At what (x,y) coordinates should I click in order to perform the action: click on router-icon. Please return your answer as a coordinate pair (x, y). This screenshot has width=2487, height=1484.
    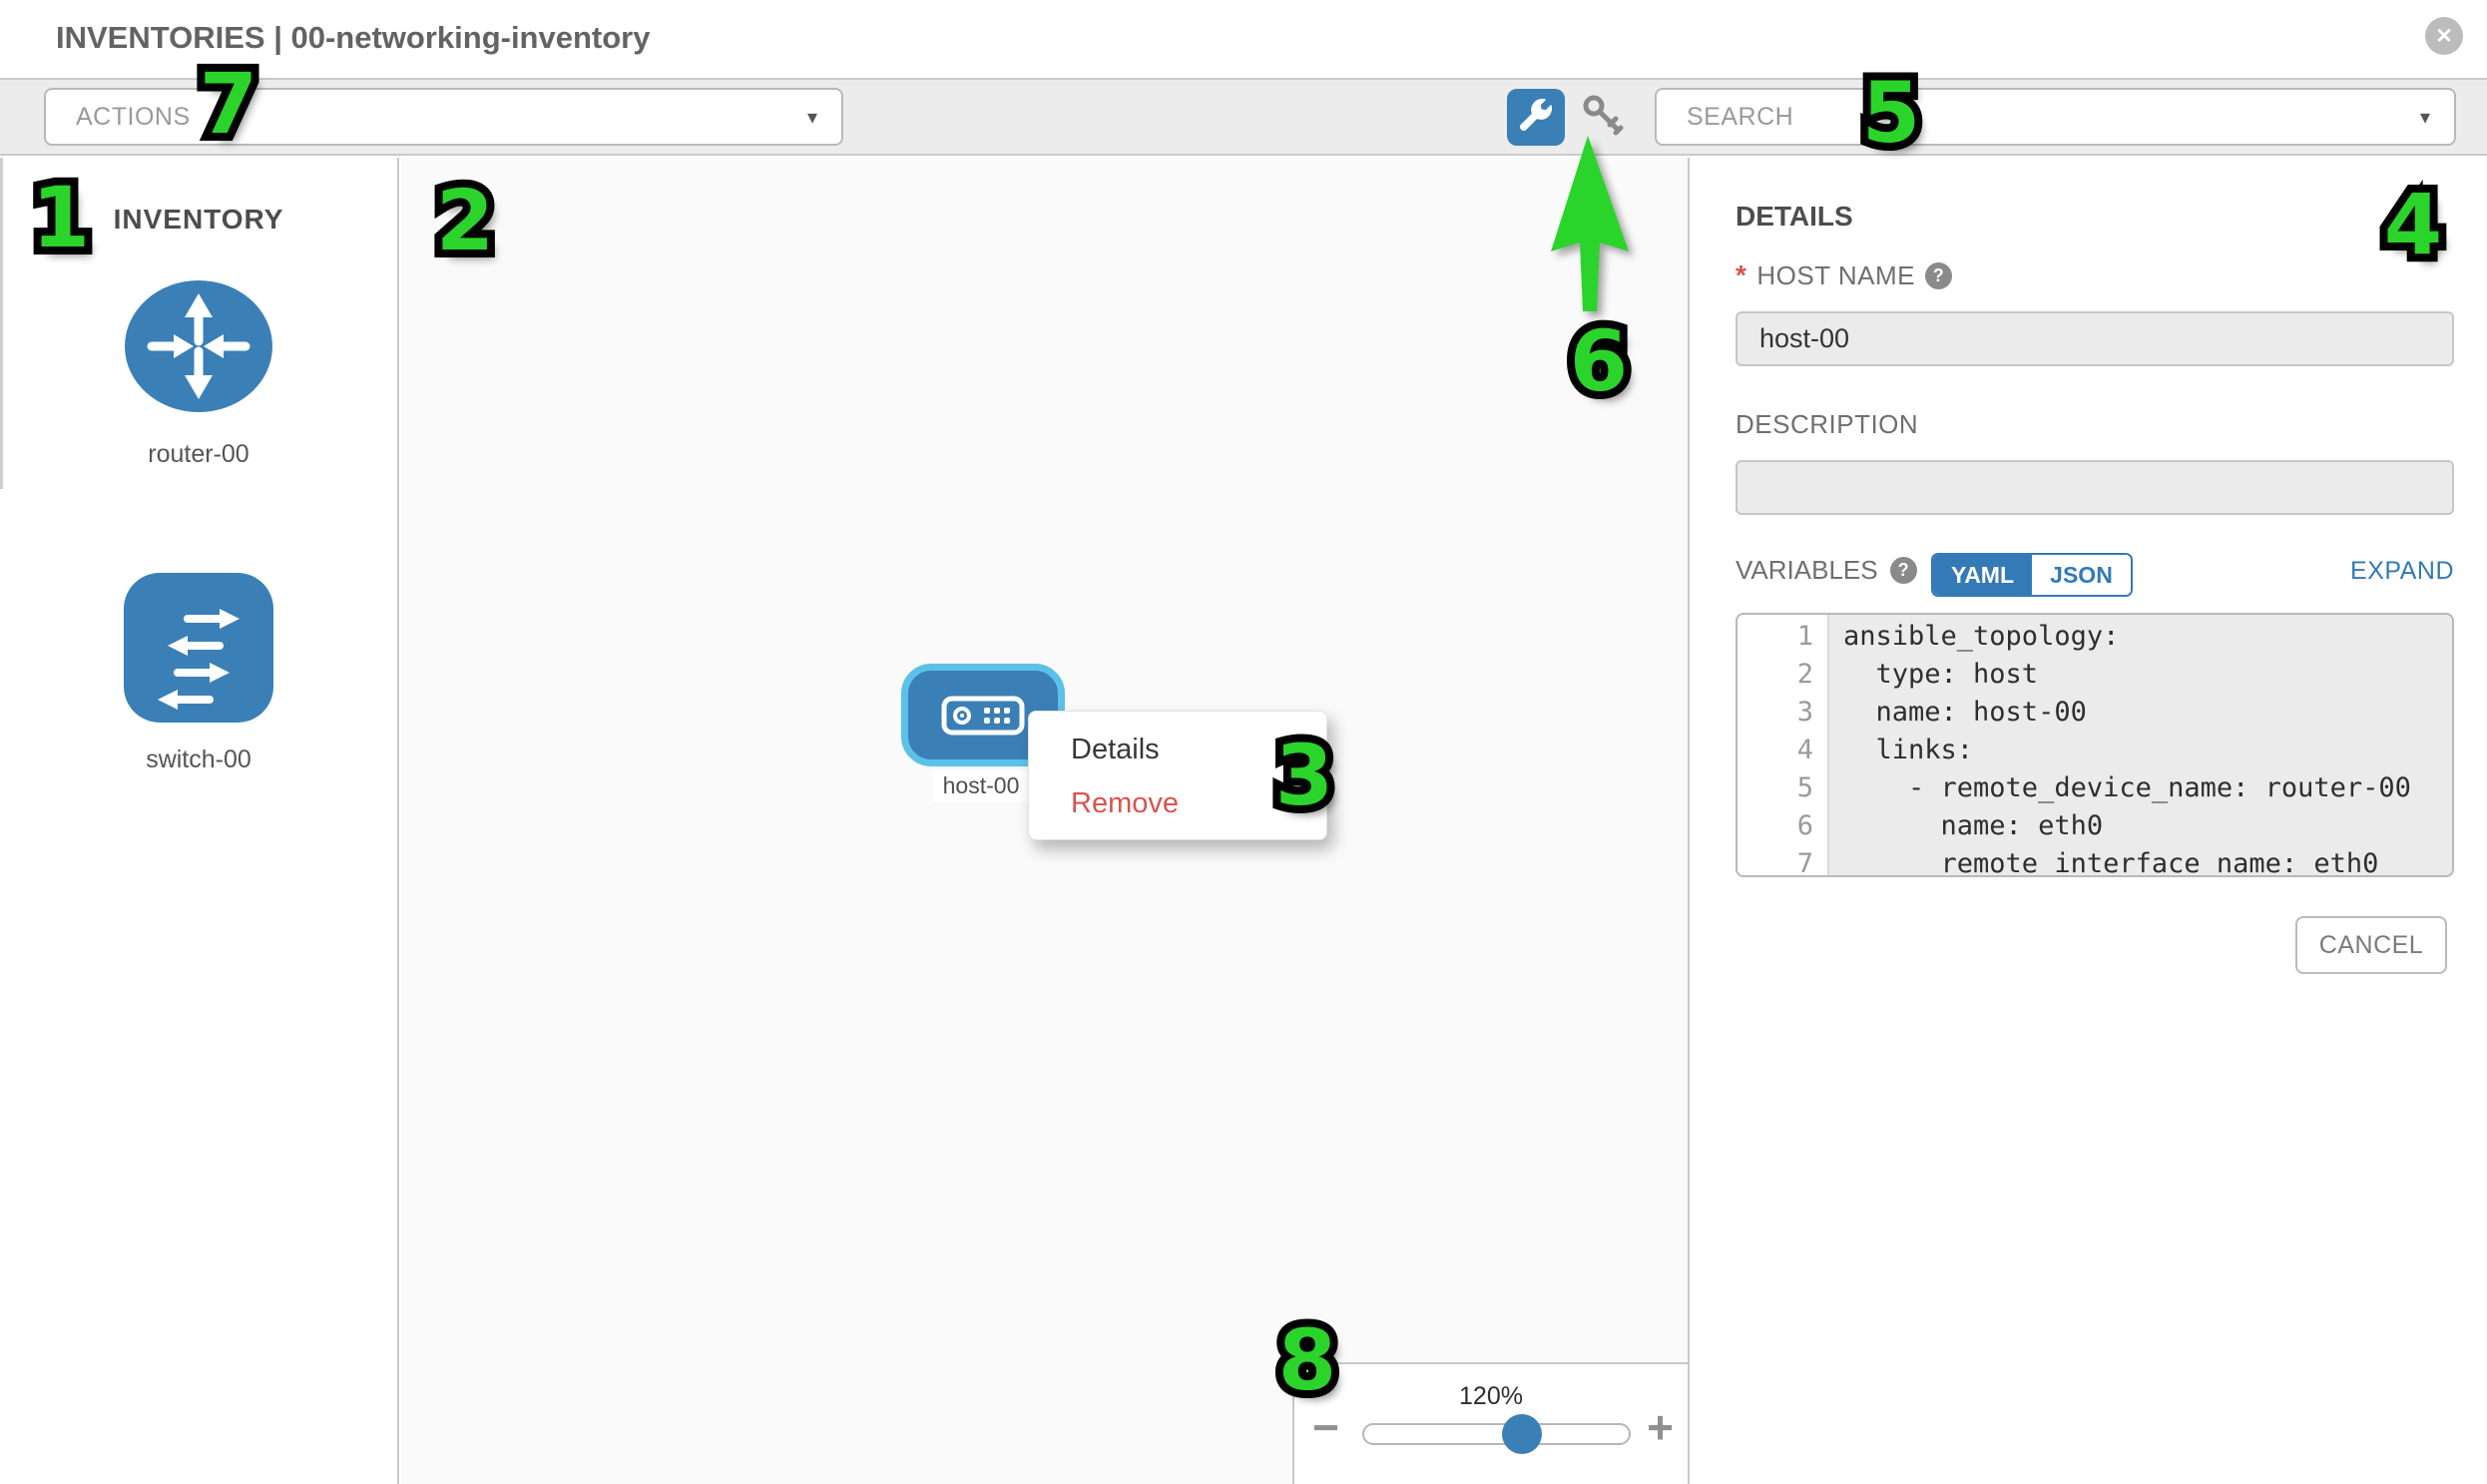
    Looking at the image, I should click on (198, 348).